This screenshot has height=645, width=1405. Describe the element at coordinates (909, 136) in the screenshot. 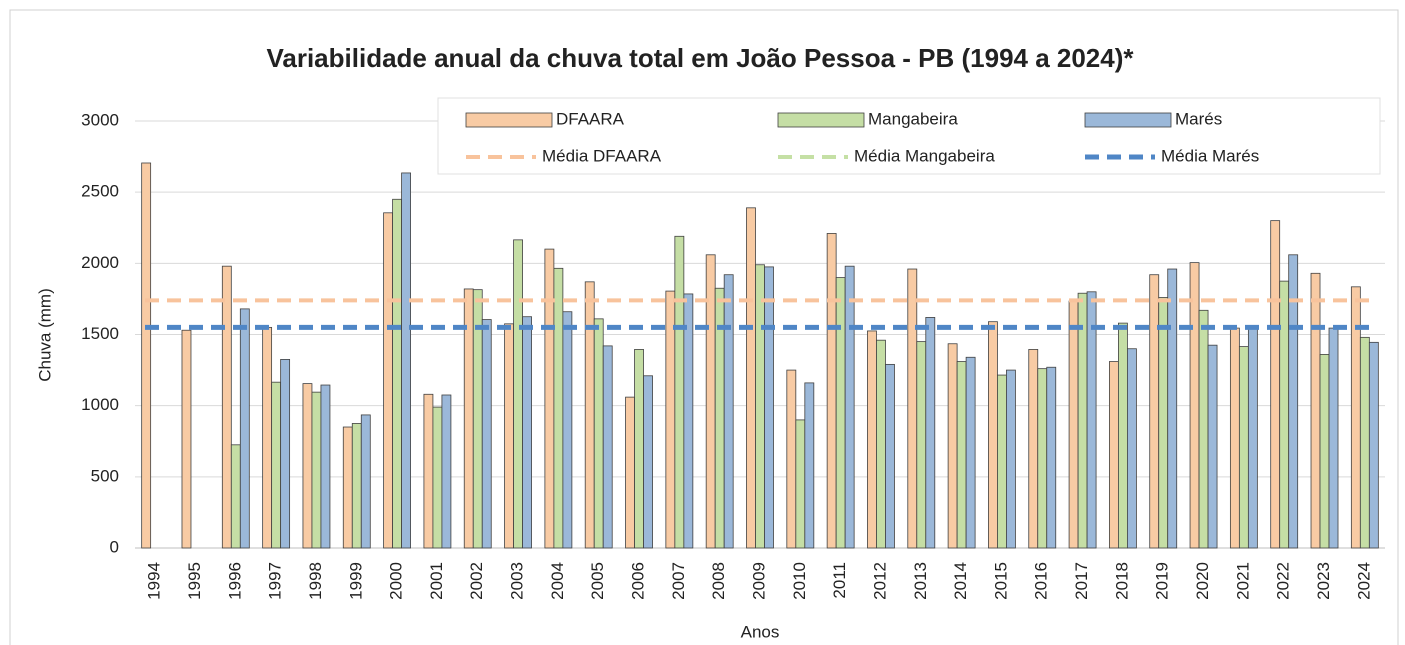

I see `legend-box` at that location.